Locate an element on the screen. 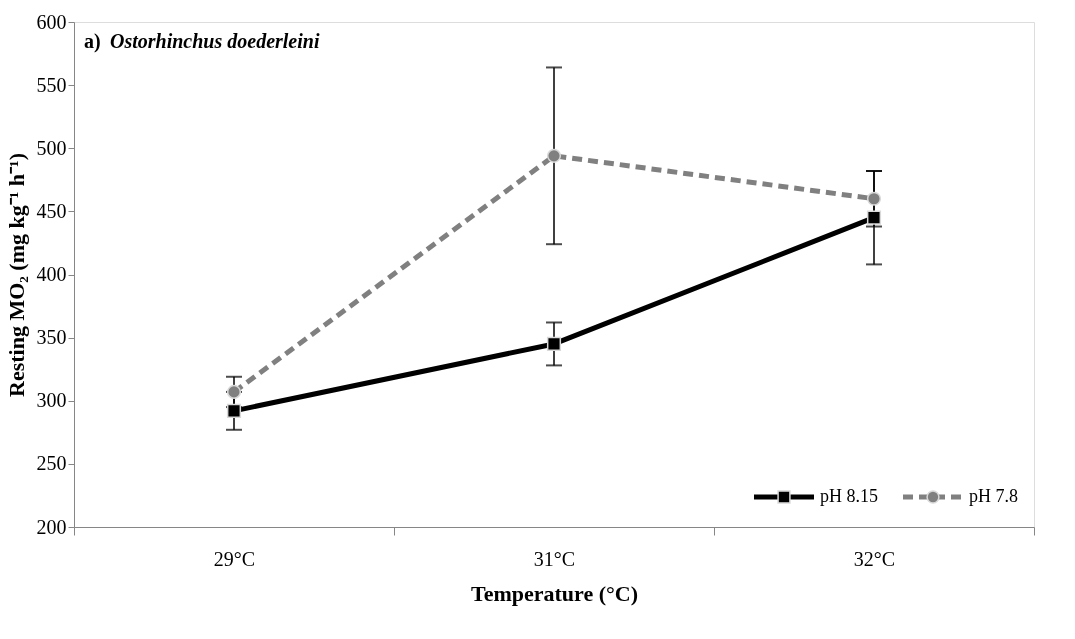  y-tick-label: 400 is located at coordinates (51, 274).